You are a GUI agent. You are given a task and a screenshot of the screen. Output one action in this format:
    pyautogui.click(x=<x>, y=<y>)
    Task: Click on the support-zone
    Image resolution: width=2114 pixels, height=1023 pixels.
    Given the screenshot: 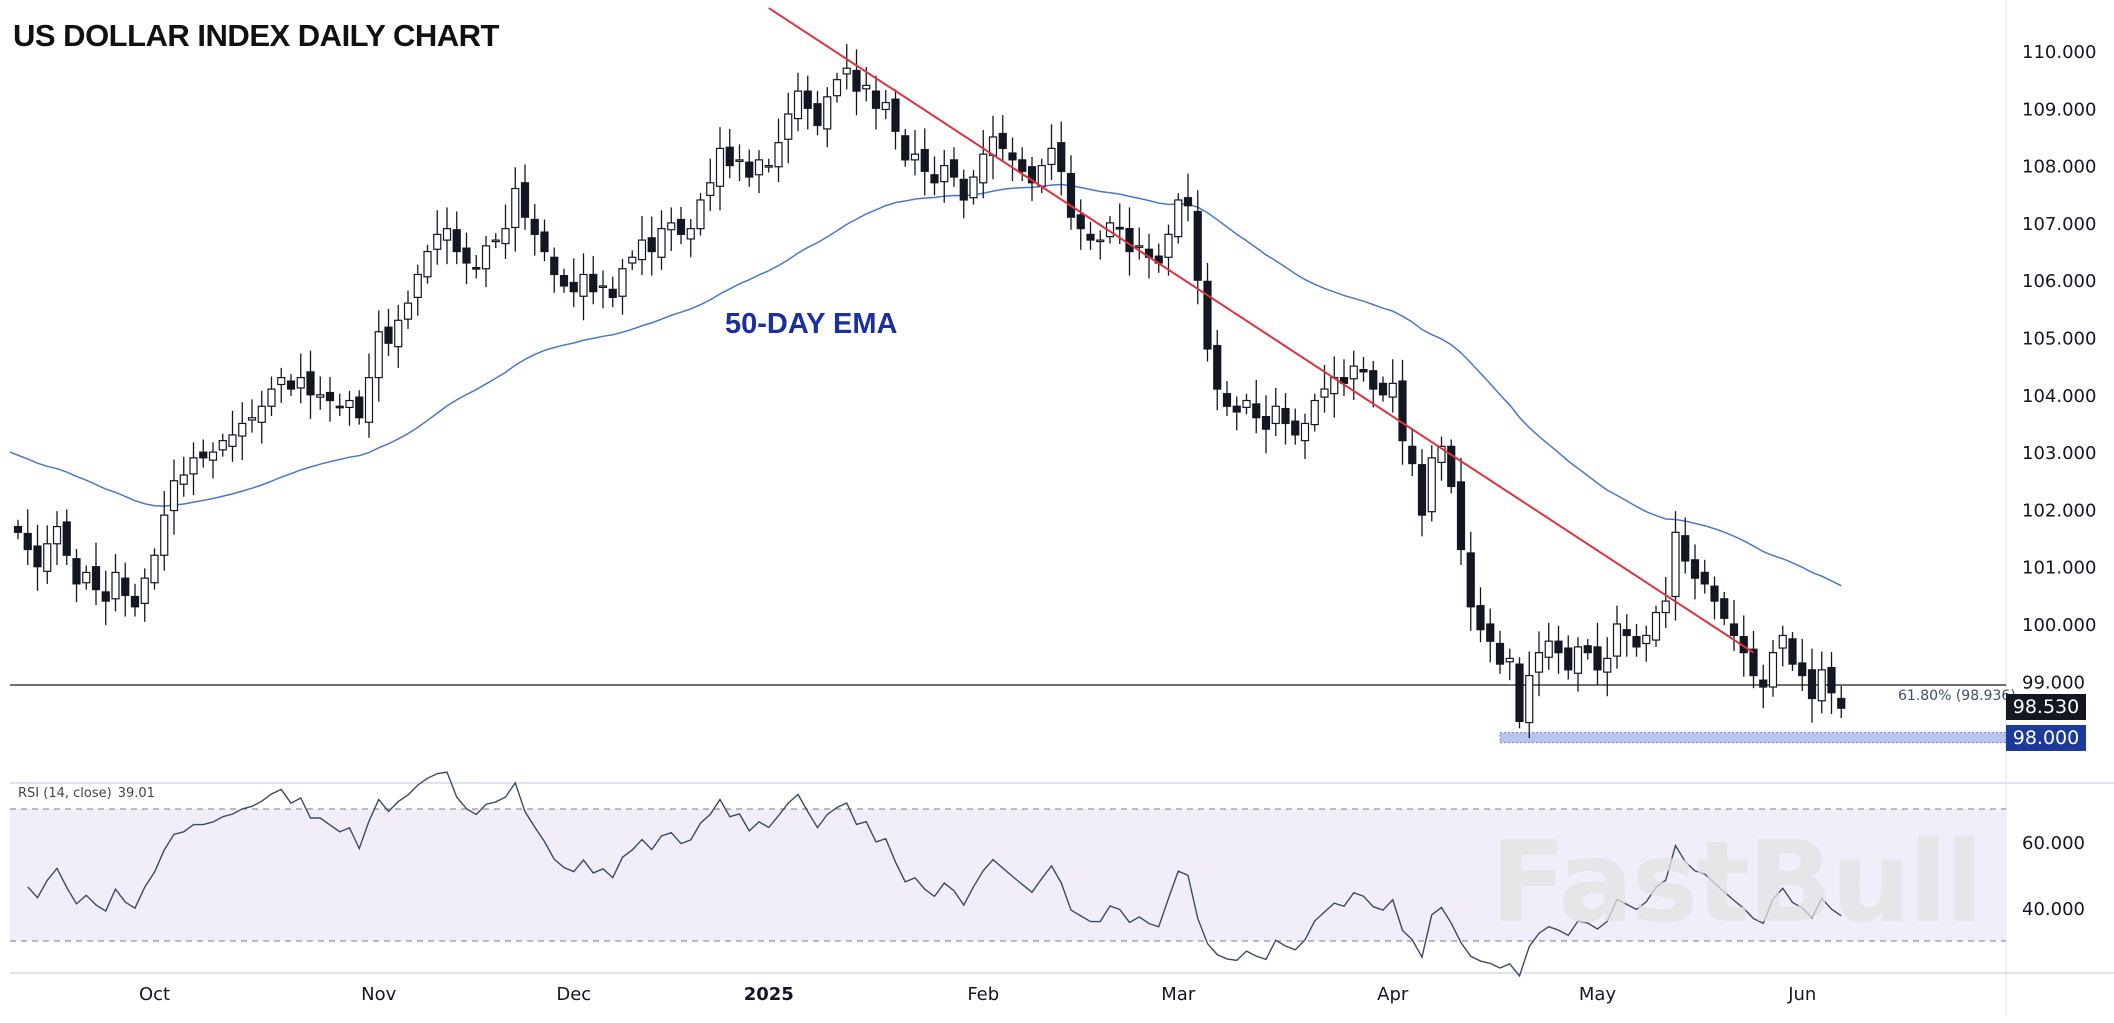 What is the action you would take?
    pyautogui.click(x=1753, y=738)
    